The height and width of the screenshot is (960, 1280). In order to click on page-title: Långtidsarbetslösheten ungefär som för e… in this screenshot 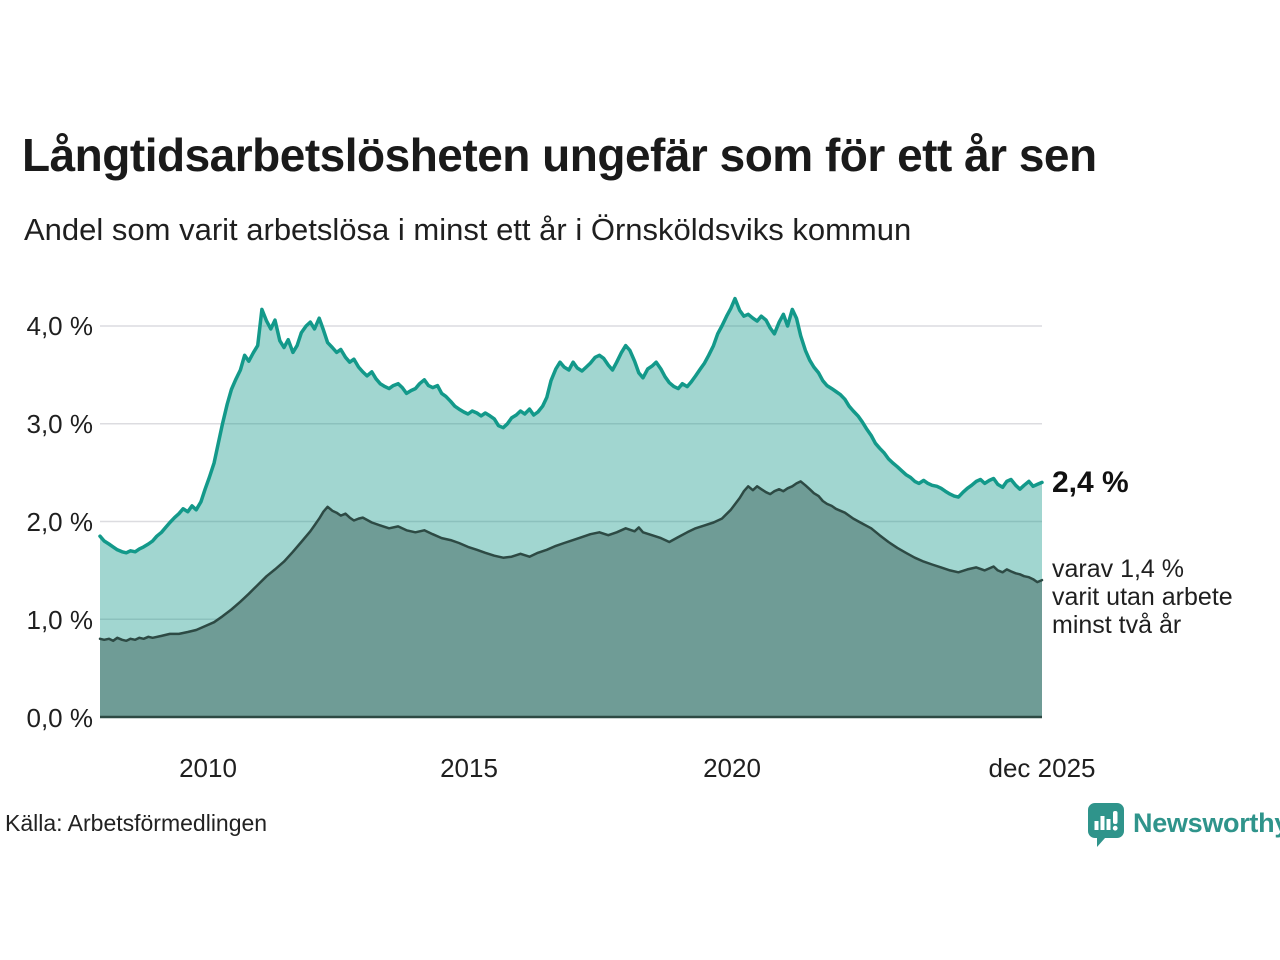, I will do `click(559, 155)`.